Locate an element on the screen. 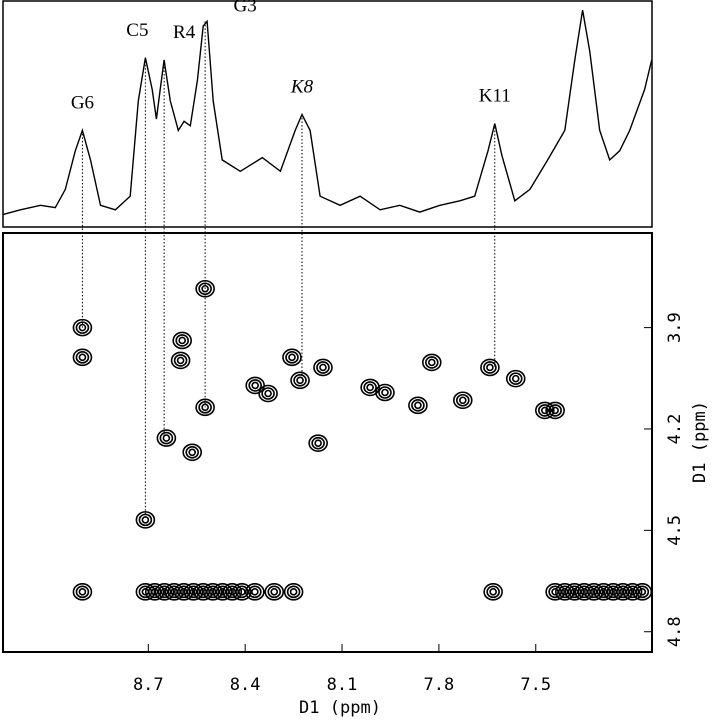 This screenshot has width=715, height=720. y-tick-label: 4.8 is located at coordinates (675, 631).